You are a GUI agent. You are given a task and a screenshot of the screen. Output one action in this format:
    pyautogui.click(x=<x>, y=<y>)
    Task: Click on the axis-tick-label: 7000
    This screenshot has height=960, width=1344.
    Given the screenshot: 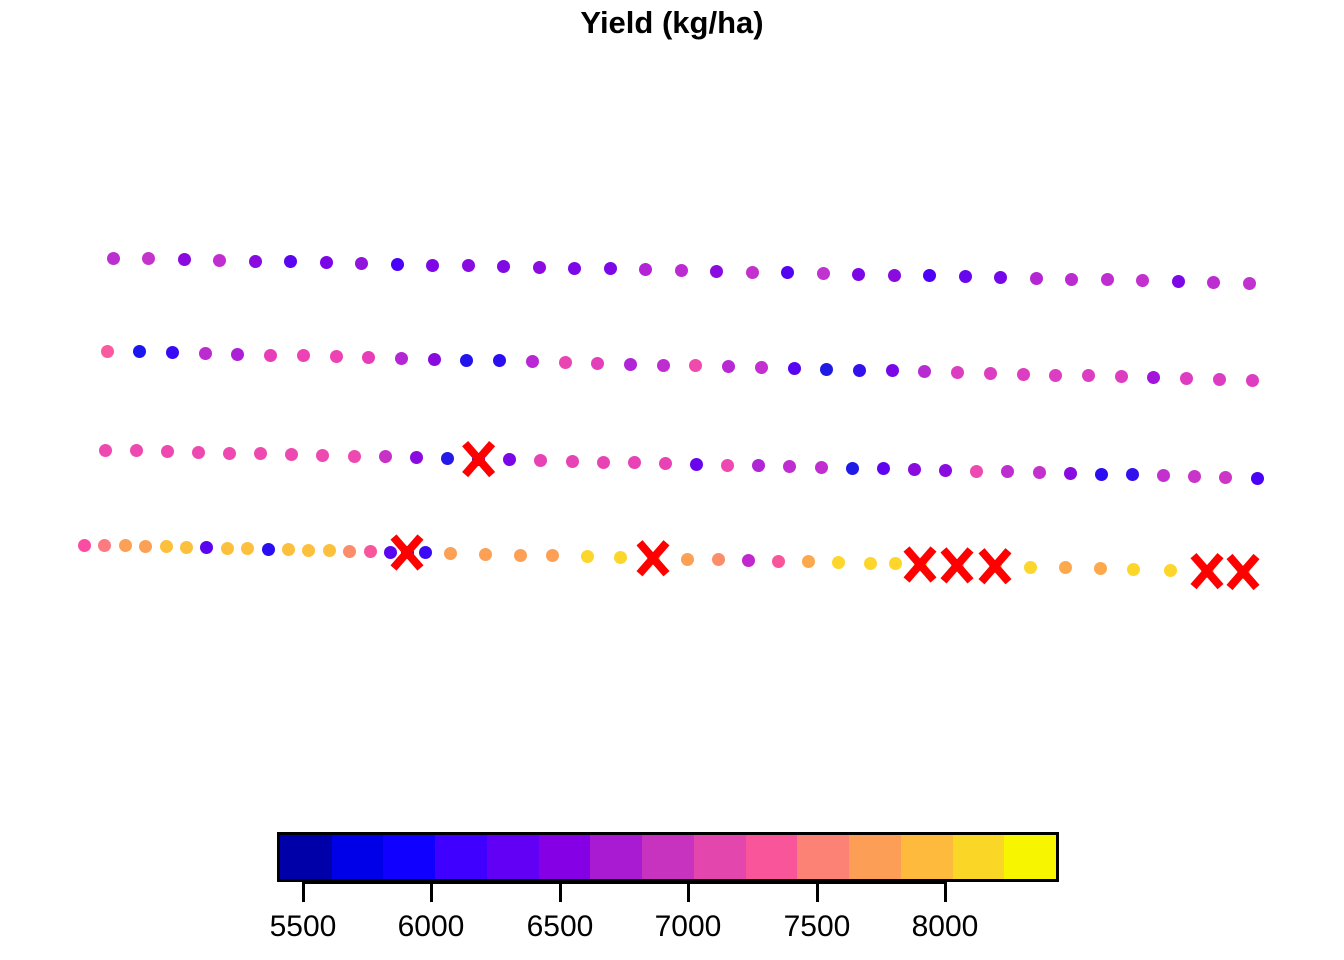 What is the action you would take?
    pyautogui.click(x=688, y=926)
    